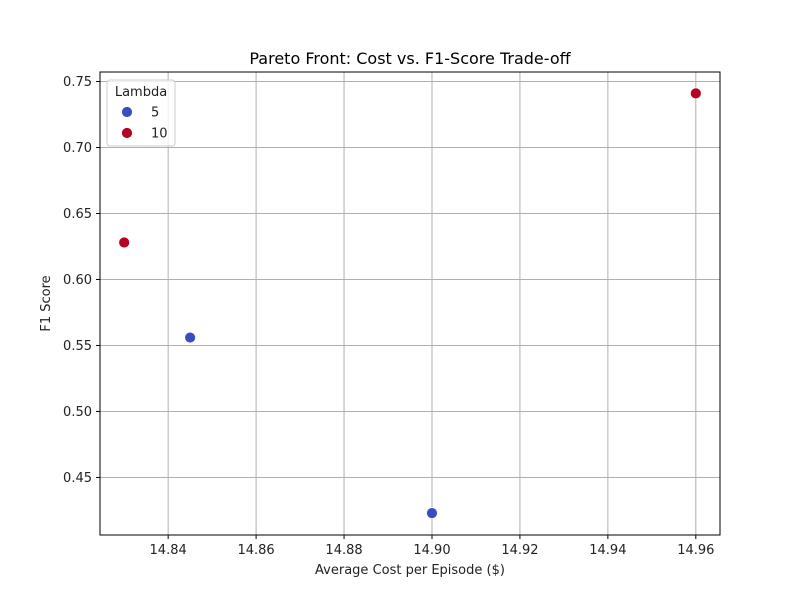 The height and width of the screenshot is (600, 800). Describe the element at coordinates (77, 478) in the screenshot. I see `y-tick-label: 0.45` at that location.